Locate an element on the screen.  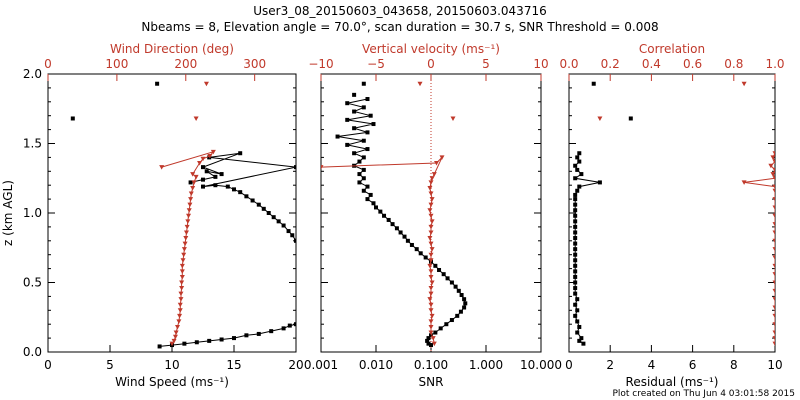
top-tick-label: 0.8 is located at coordinates (733, 64).